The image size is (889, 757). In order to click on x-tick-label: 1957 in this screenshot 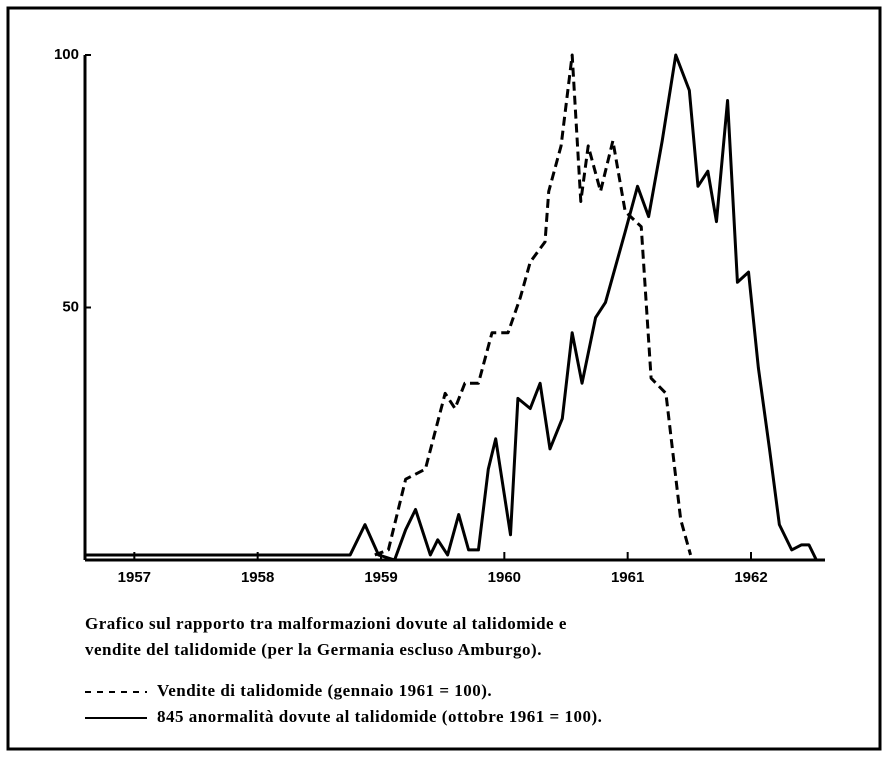, I will do `click(134, 577)`.